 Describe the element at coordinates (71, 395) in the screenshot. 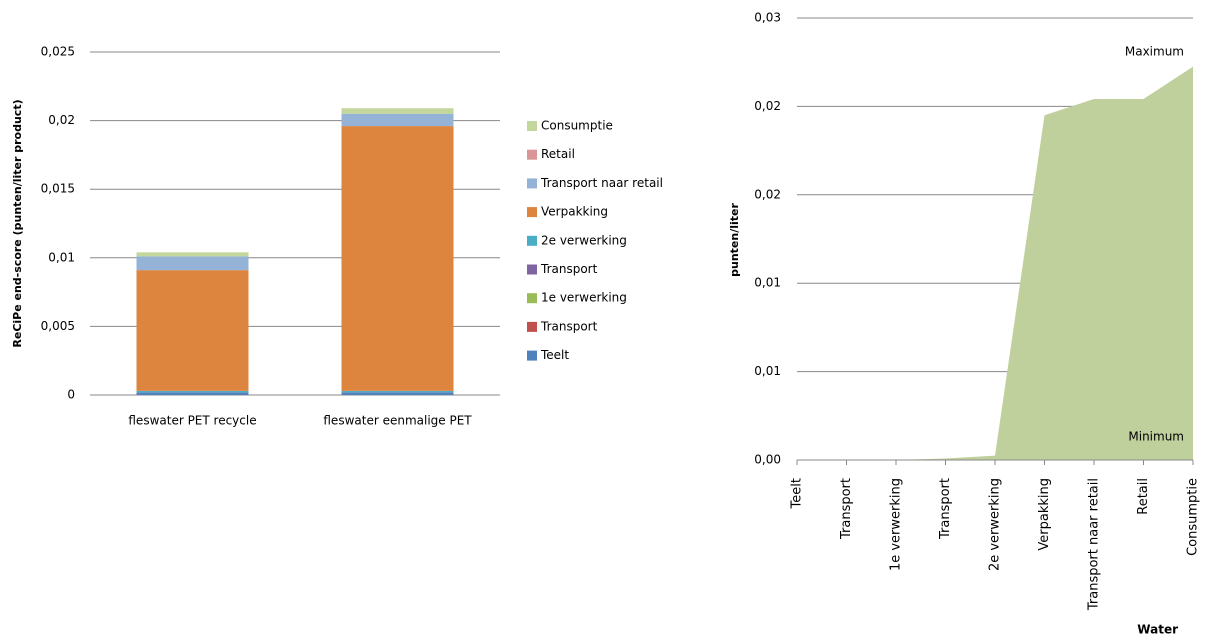

I see `y-tick-label: 0` at that location.